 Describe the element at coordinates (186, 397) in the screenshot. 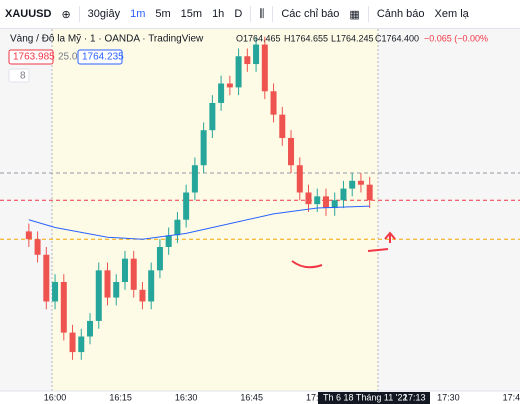

I see `x-tick-label: 16:30` at that location.